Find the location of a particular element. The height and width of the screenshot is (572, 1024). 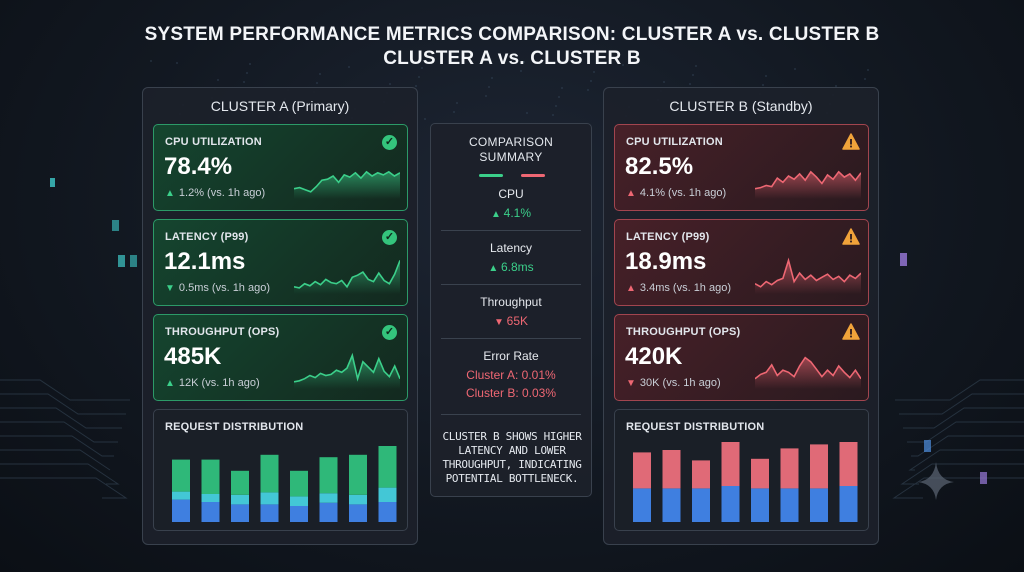

card-delta: ▲ 3.4ms (vs. 1h ago) is located at coordinates (678, 288).